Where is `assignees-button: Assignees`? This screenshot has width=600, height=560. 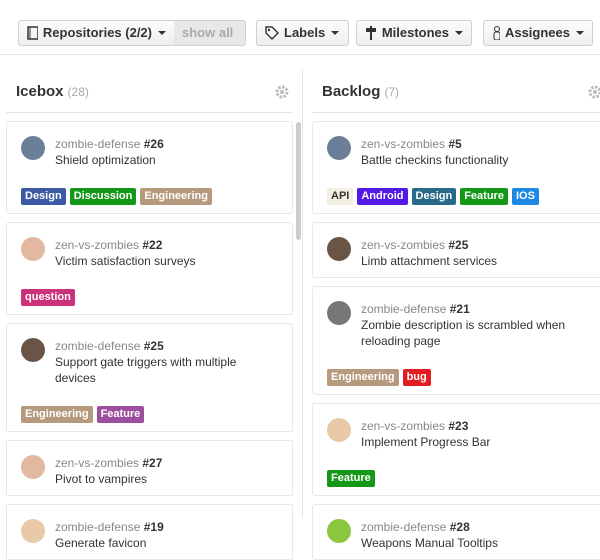
assignees-button: Assignees is located at coordinates (538, 33).